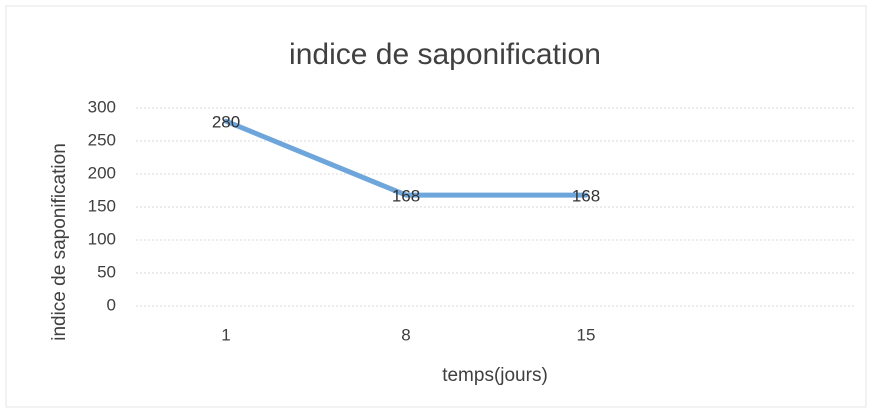  Describe the element at coordinates (102, 139) in the screenshot. I see `y-tick-label: 250` at that location.